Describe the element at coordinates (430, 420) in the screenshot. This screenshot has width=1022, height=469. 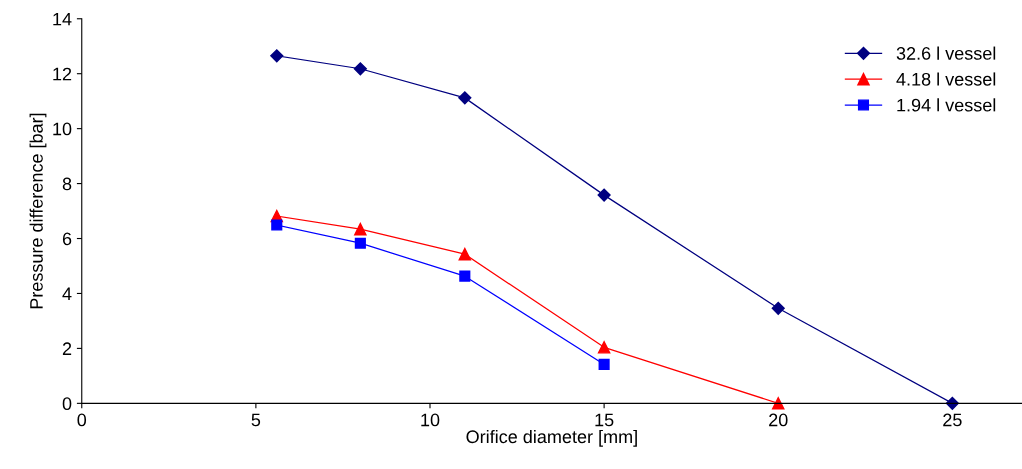
I see `x-tick-label: 10` at that location.